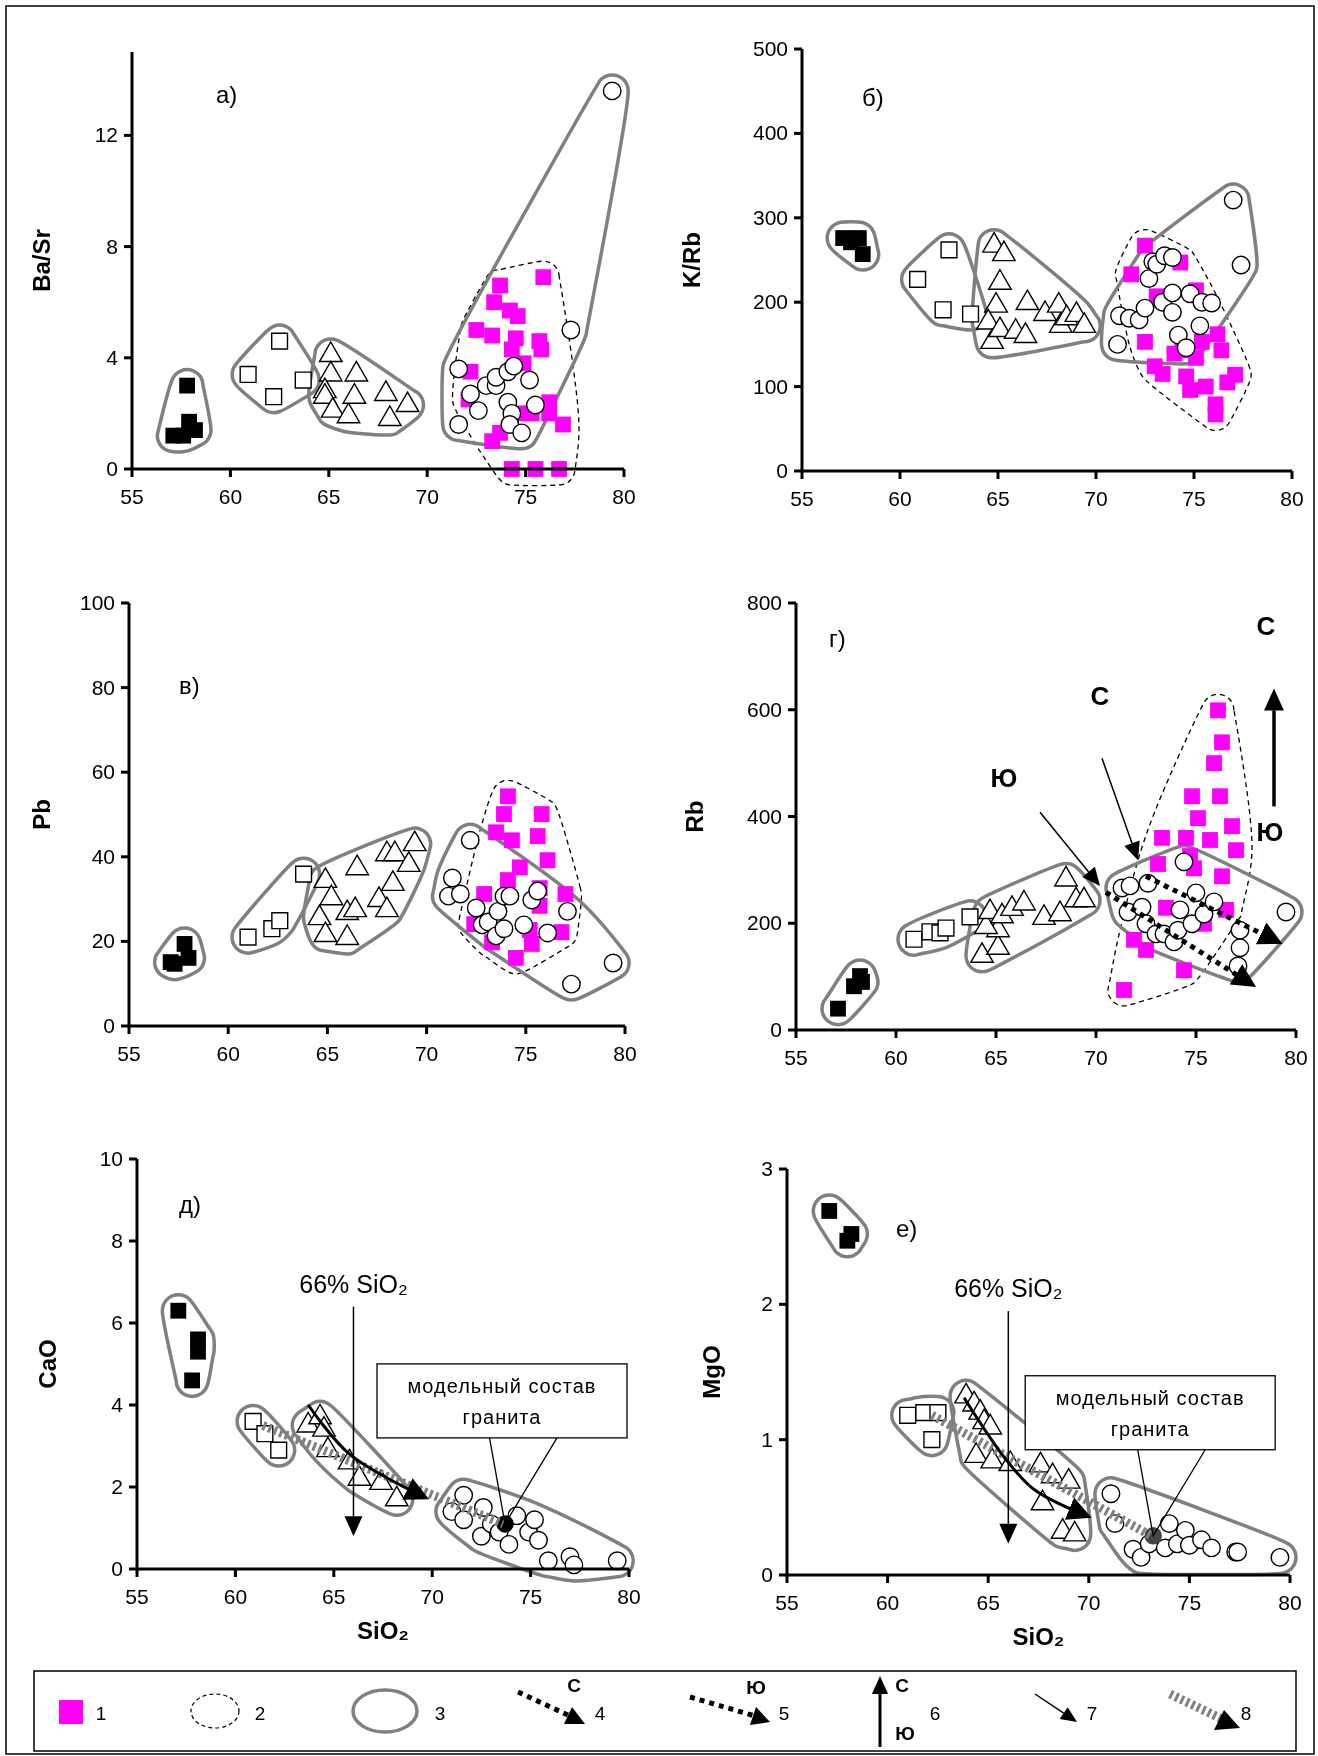  What do you see at coordinates (767, 1168) in the screenshot?
I see `y-tick-label: 3` at bounding box center [767, 1168].